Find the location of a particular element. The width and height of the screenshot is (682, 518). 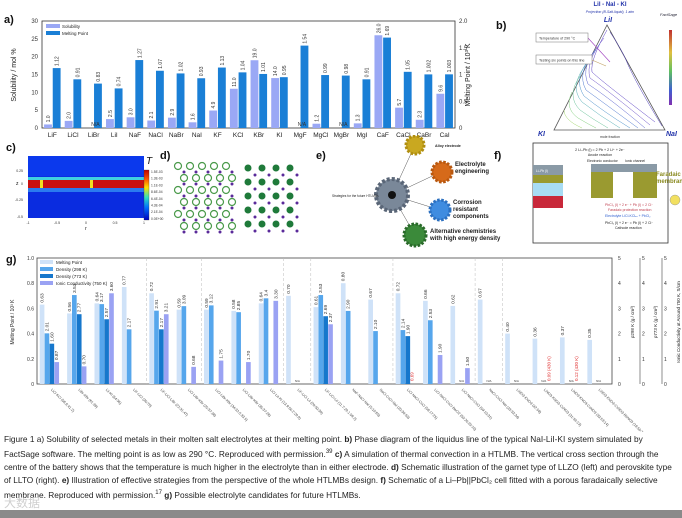

melting-point-value-label: 1.13 is located at coordinates (223, 61).